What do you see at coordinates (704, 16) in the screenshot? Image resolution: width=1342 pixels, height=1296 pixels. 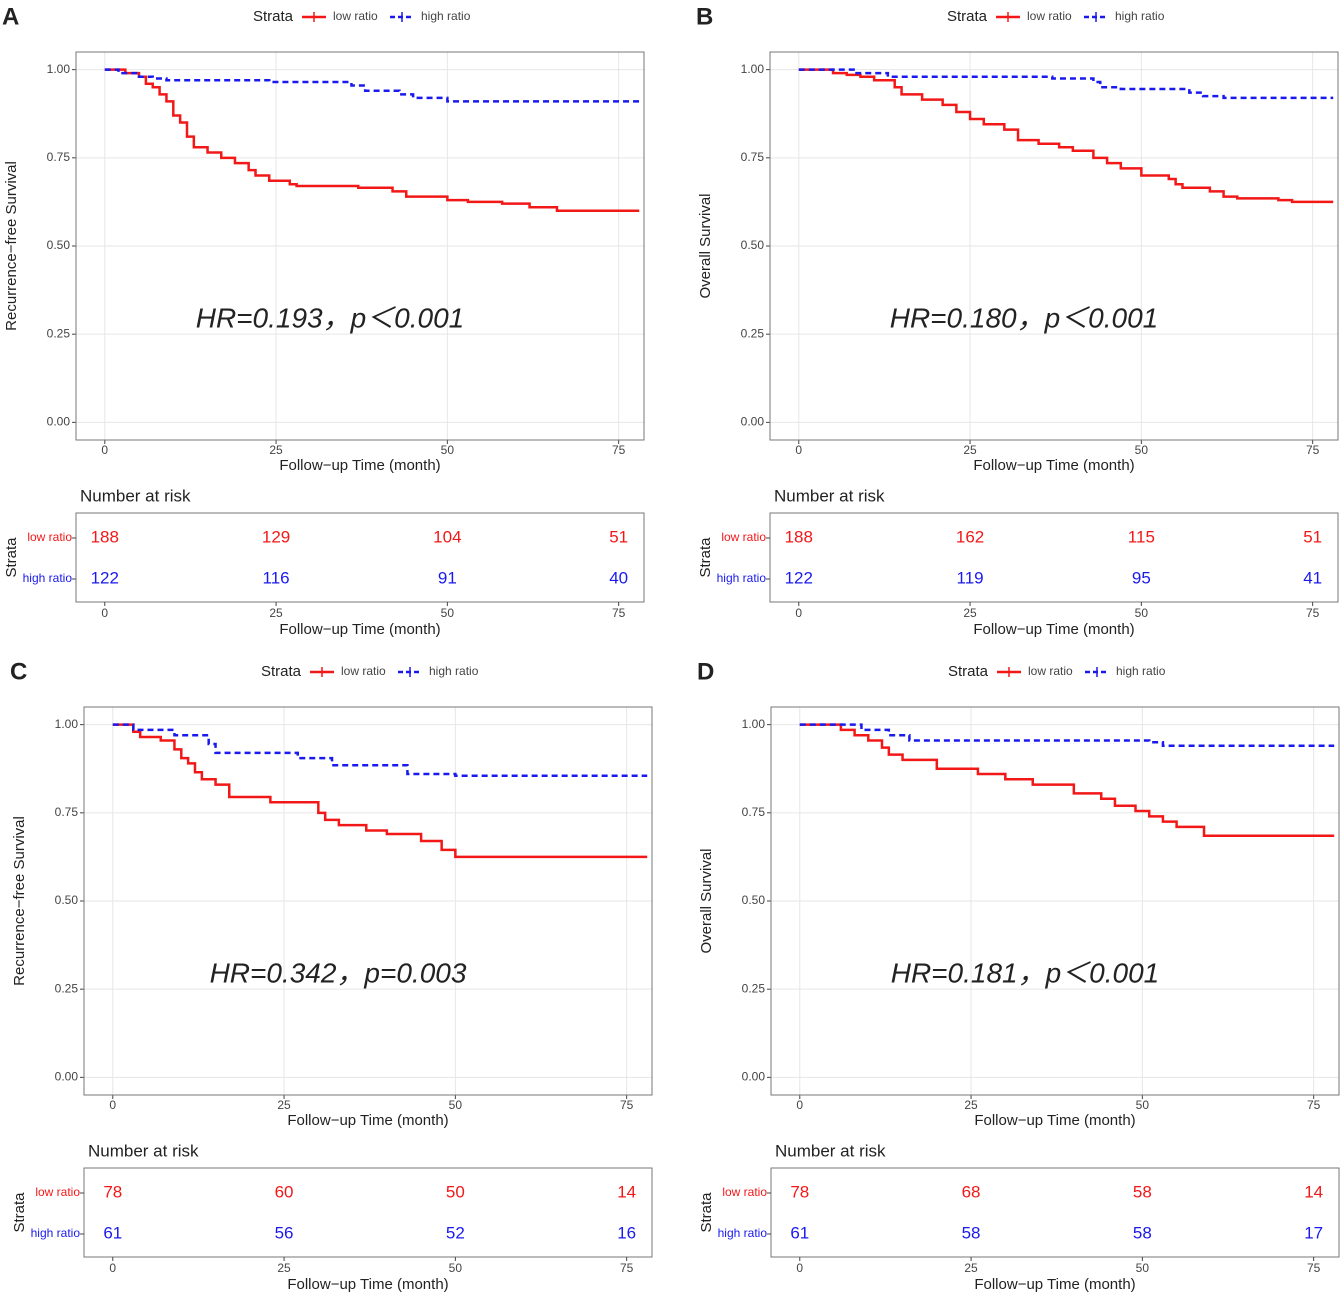 I see `panel-letter: B` at bounding box center [704, 16].